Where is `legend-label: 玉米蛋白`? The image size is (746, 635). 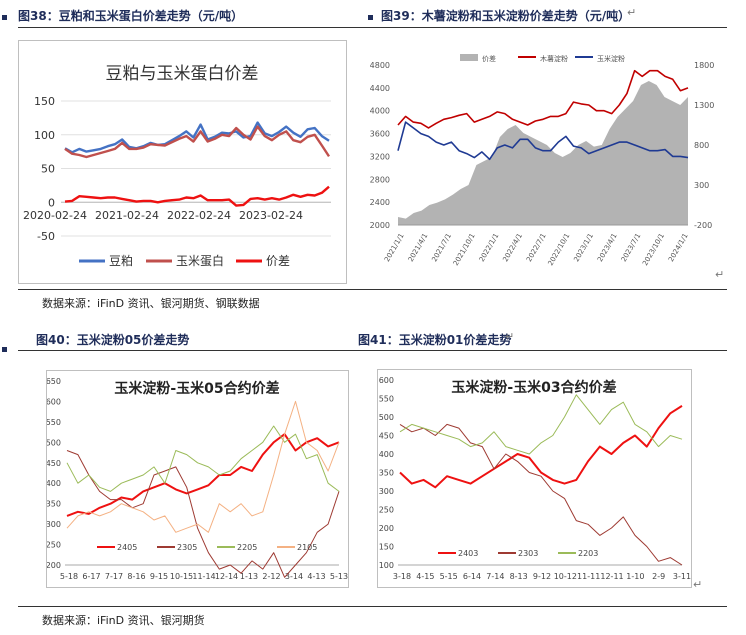 legend-label: 玉米蛋白 is located at coordinates (200, 260).